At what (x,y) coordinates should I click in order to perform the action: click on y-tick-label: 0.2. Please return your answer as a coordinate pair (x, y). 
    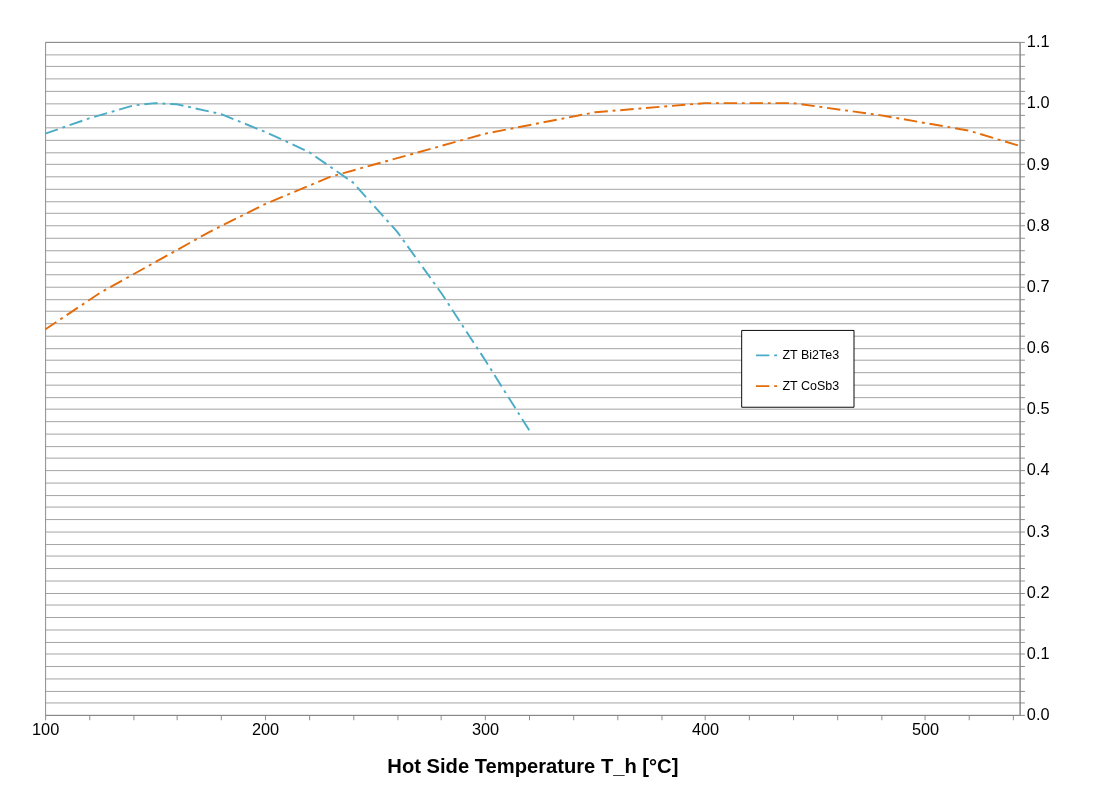
    Looking at the image, I should click on (1038, 591).